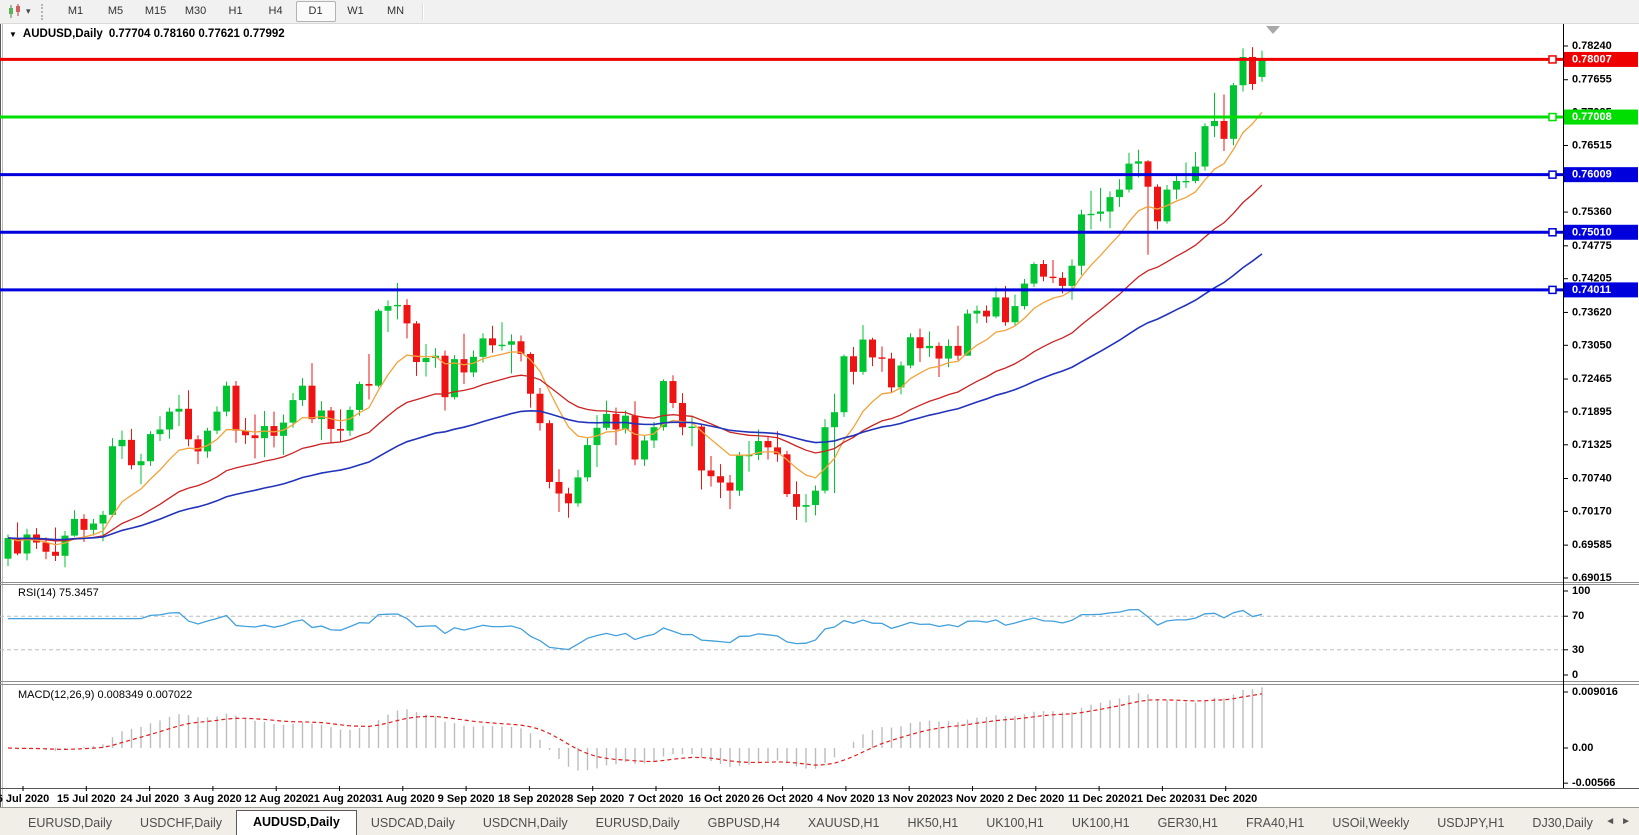  What do you see at coordinates (1592, 46) in the screenshot?
I see `svg-text: 0.78240` at bounding box center [1592, 46].